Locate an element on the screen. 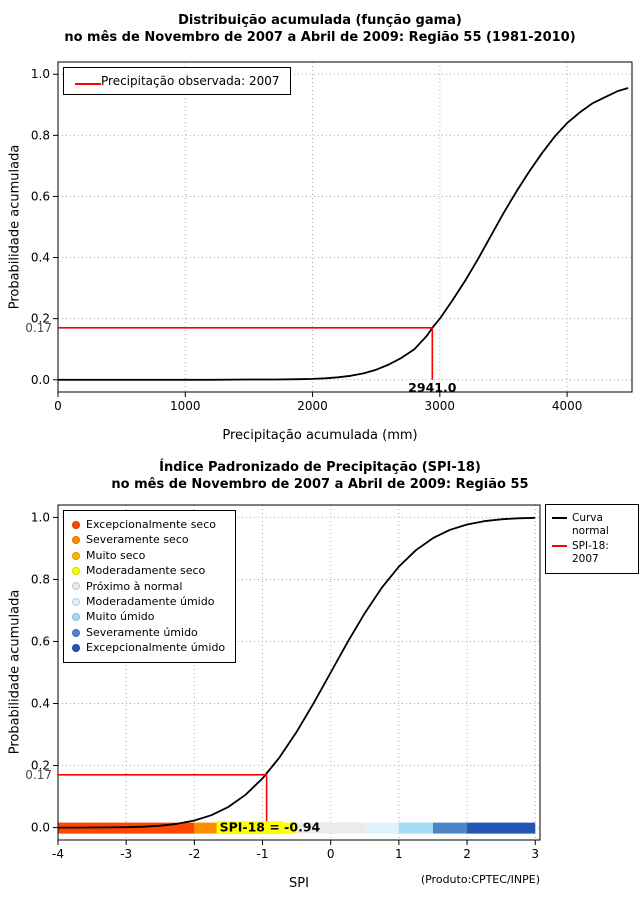 Image resolution: width=640 pixels, height=900 pixels. legend-item: Muito seco is located at coordinates (148, 555).